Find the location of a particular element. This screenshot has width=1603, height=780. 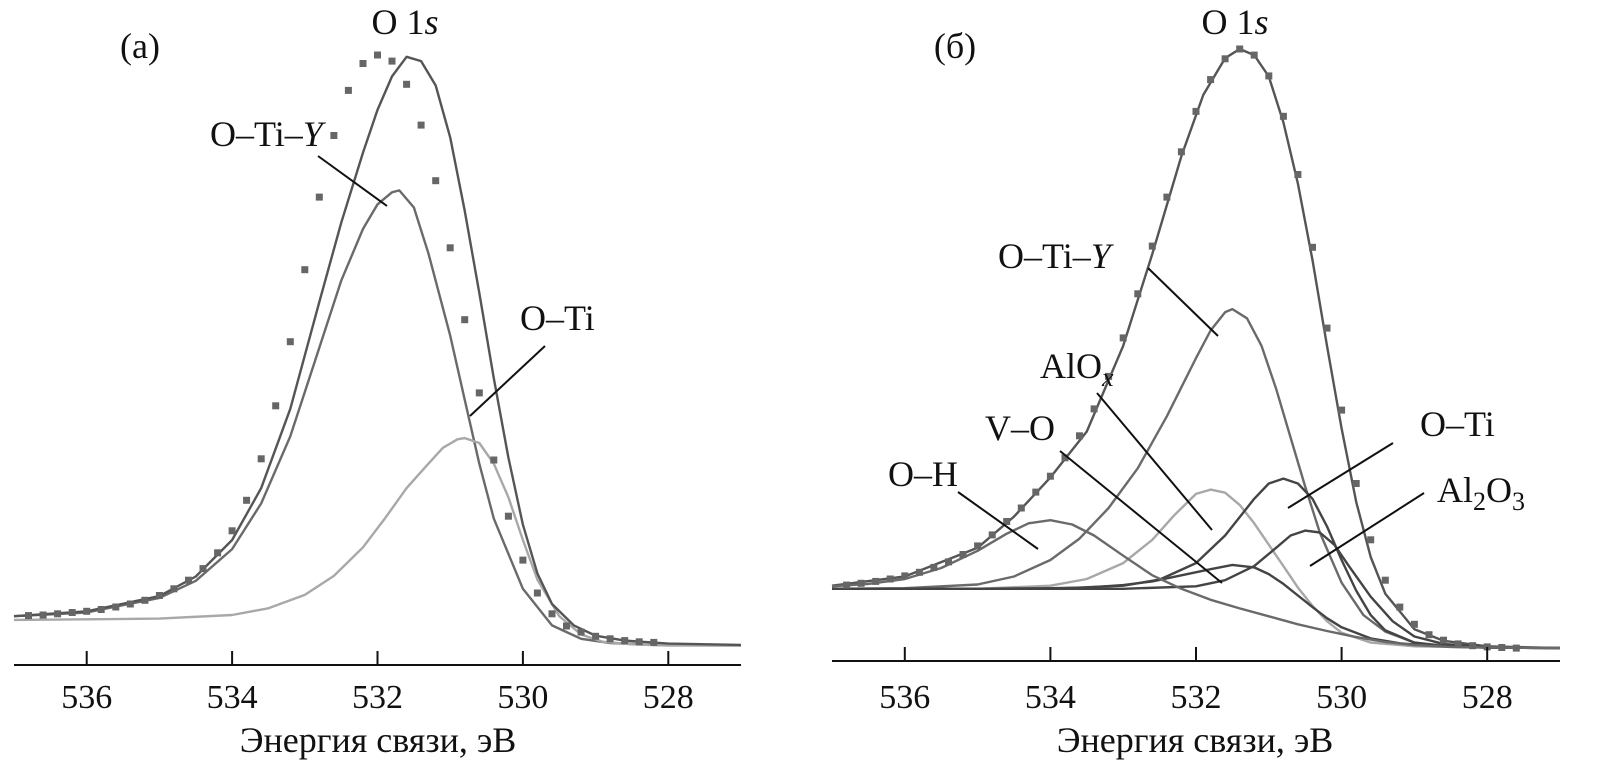

panel-a-leader-o-ti-y is located at coordinates (352, 181).